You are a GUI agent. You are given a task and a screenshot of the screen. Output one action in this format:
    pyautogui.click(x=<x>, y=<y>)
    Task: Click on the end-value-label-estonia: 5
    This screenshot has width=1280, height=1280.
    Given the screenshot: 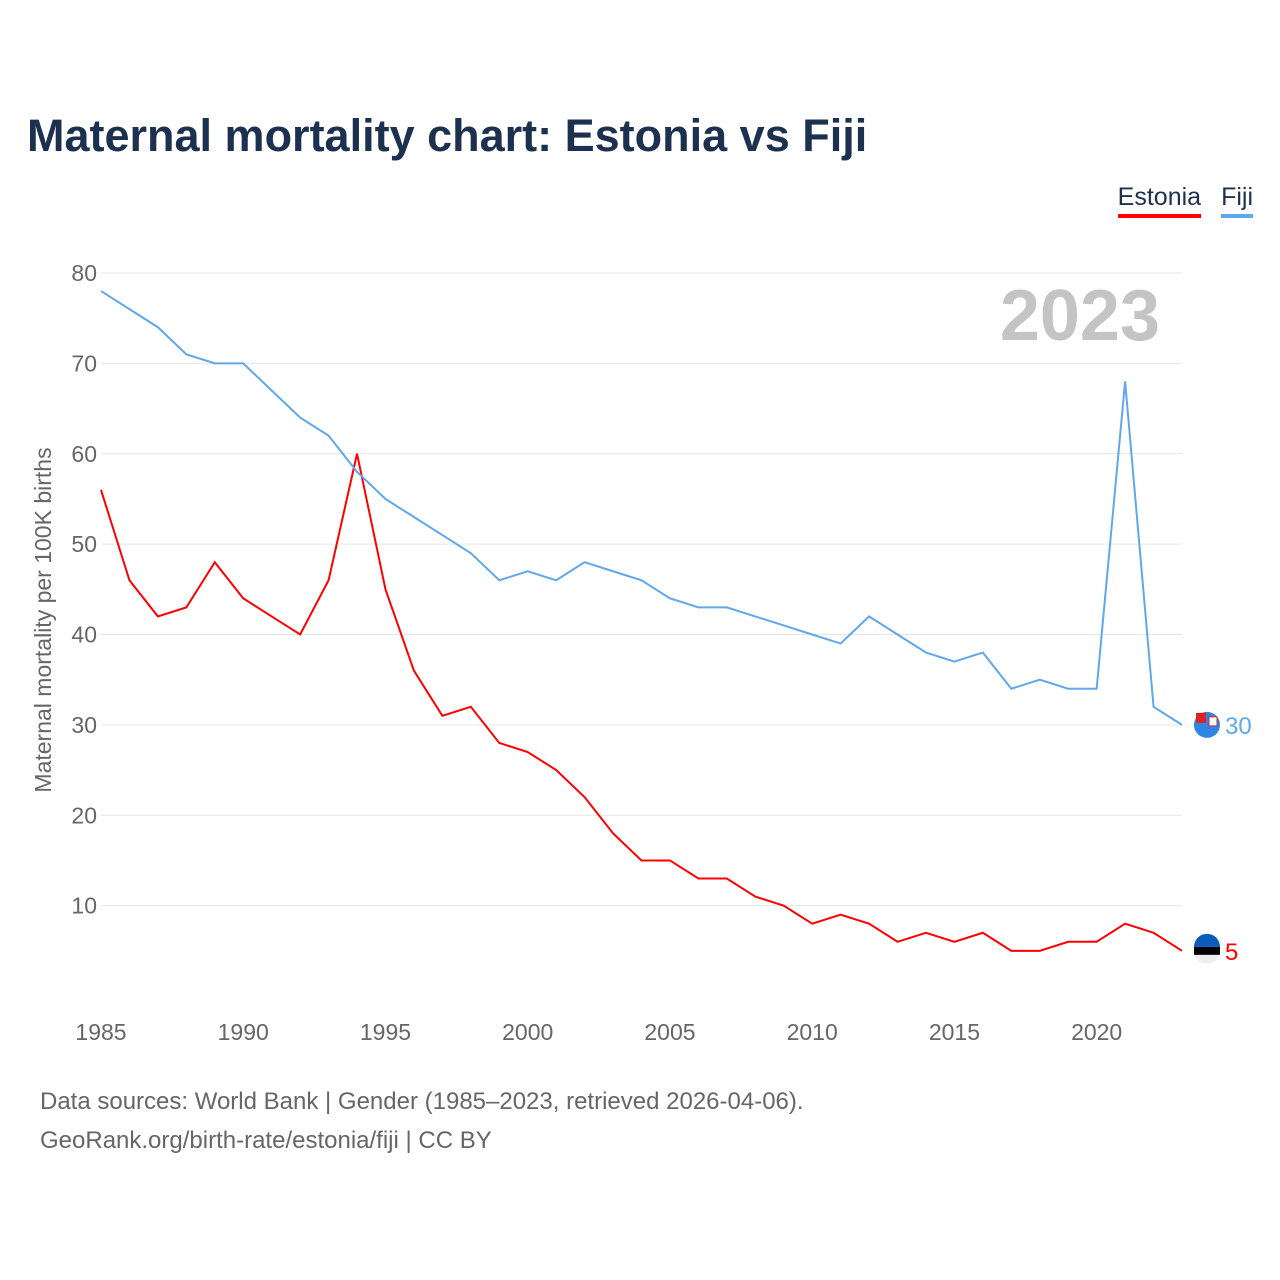 What is the action you would take?
    pyautogui.click(x=1231, y=952)
    